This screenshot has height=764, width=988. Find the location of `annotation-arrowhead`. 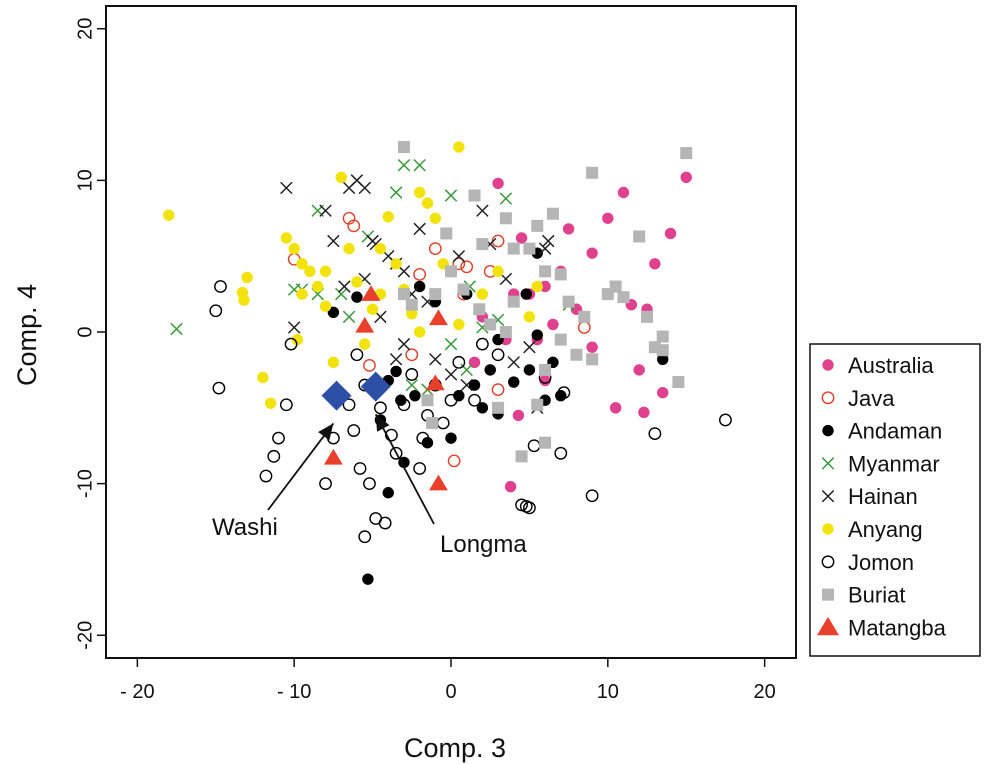

annotation-arrowhead is located at coordinates (326, 432).